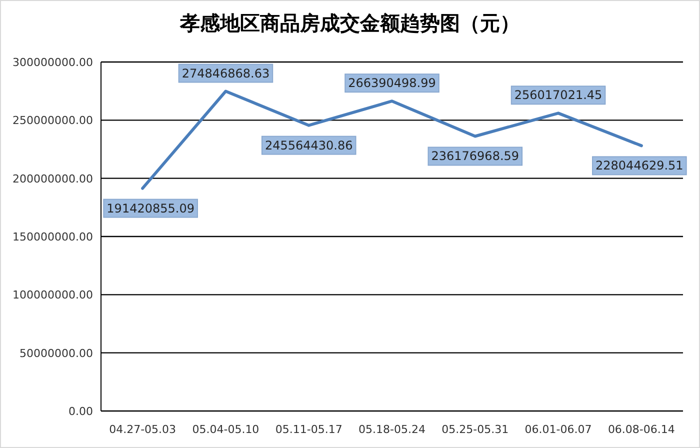  I want to click on data-label: 245564430.86, so click(308, 145).